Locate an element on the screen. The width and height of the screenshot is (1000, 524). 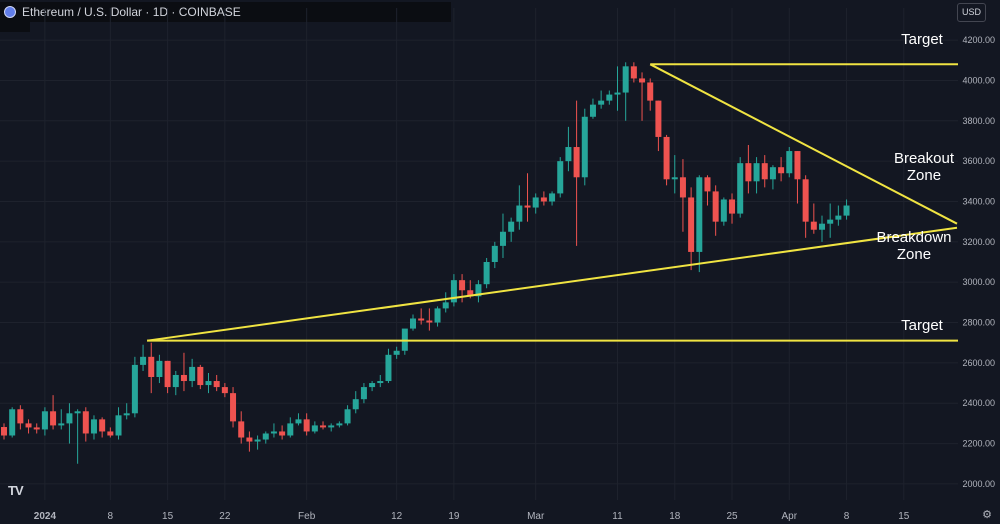
y-tick-label: 2600.00 is located at coordinates (978, 363).